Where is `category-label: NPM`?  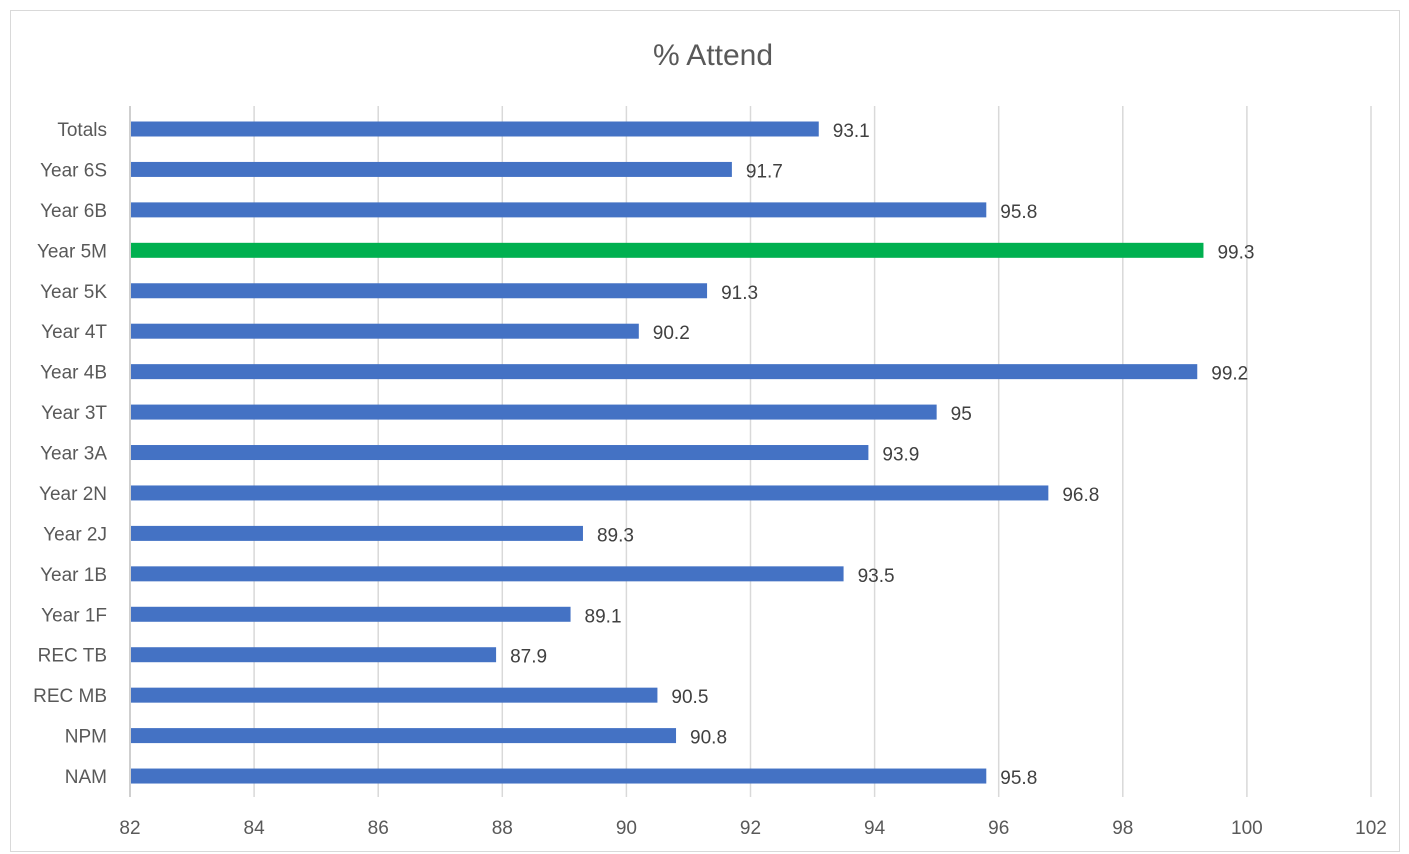 category-label: NPM is located at coordinates (86, 737).